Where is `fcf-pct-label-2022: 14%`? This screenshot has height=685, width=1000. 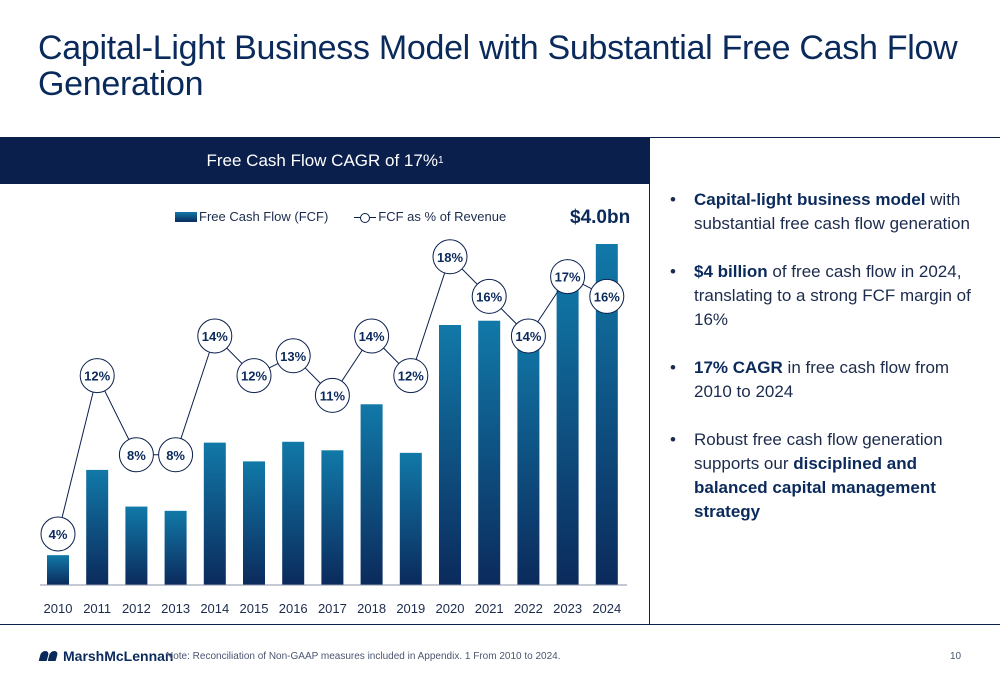
fcf-pct-label-2022: 14% is located at coordinates (528, 336).